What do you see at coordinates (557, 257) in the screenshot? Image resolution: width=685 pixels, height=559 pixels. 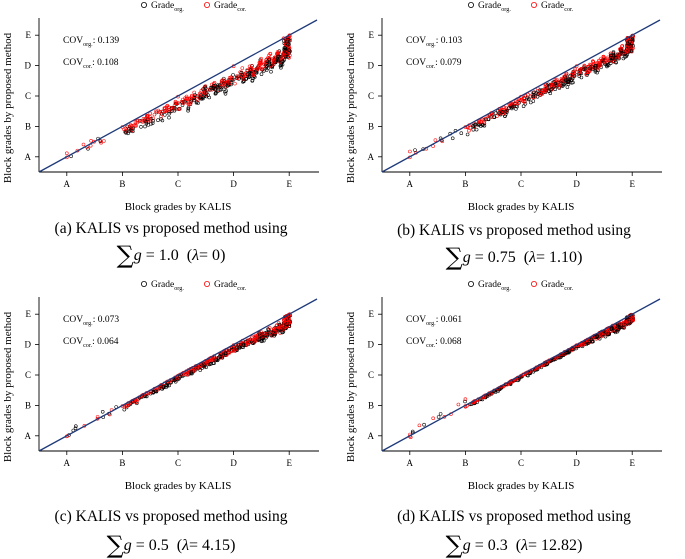 I see `lambda-value: = 1.10` at bounding box center [557, 257].